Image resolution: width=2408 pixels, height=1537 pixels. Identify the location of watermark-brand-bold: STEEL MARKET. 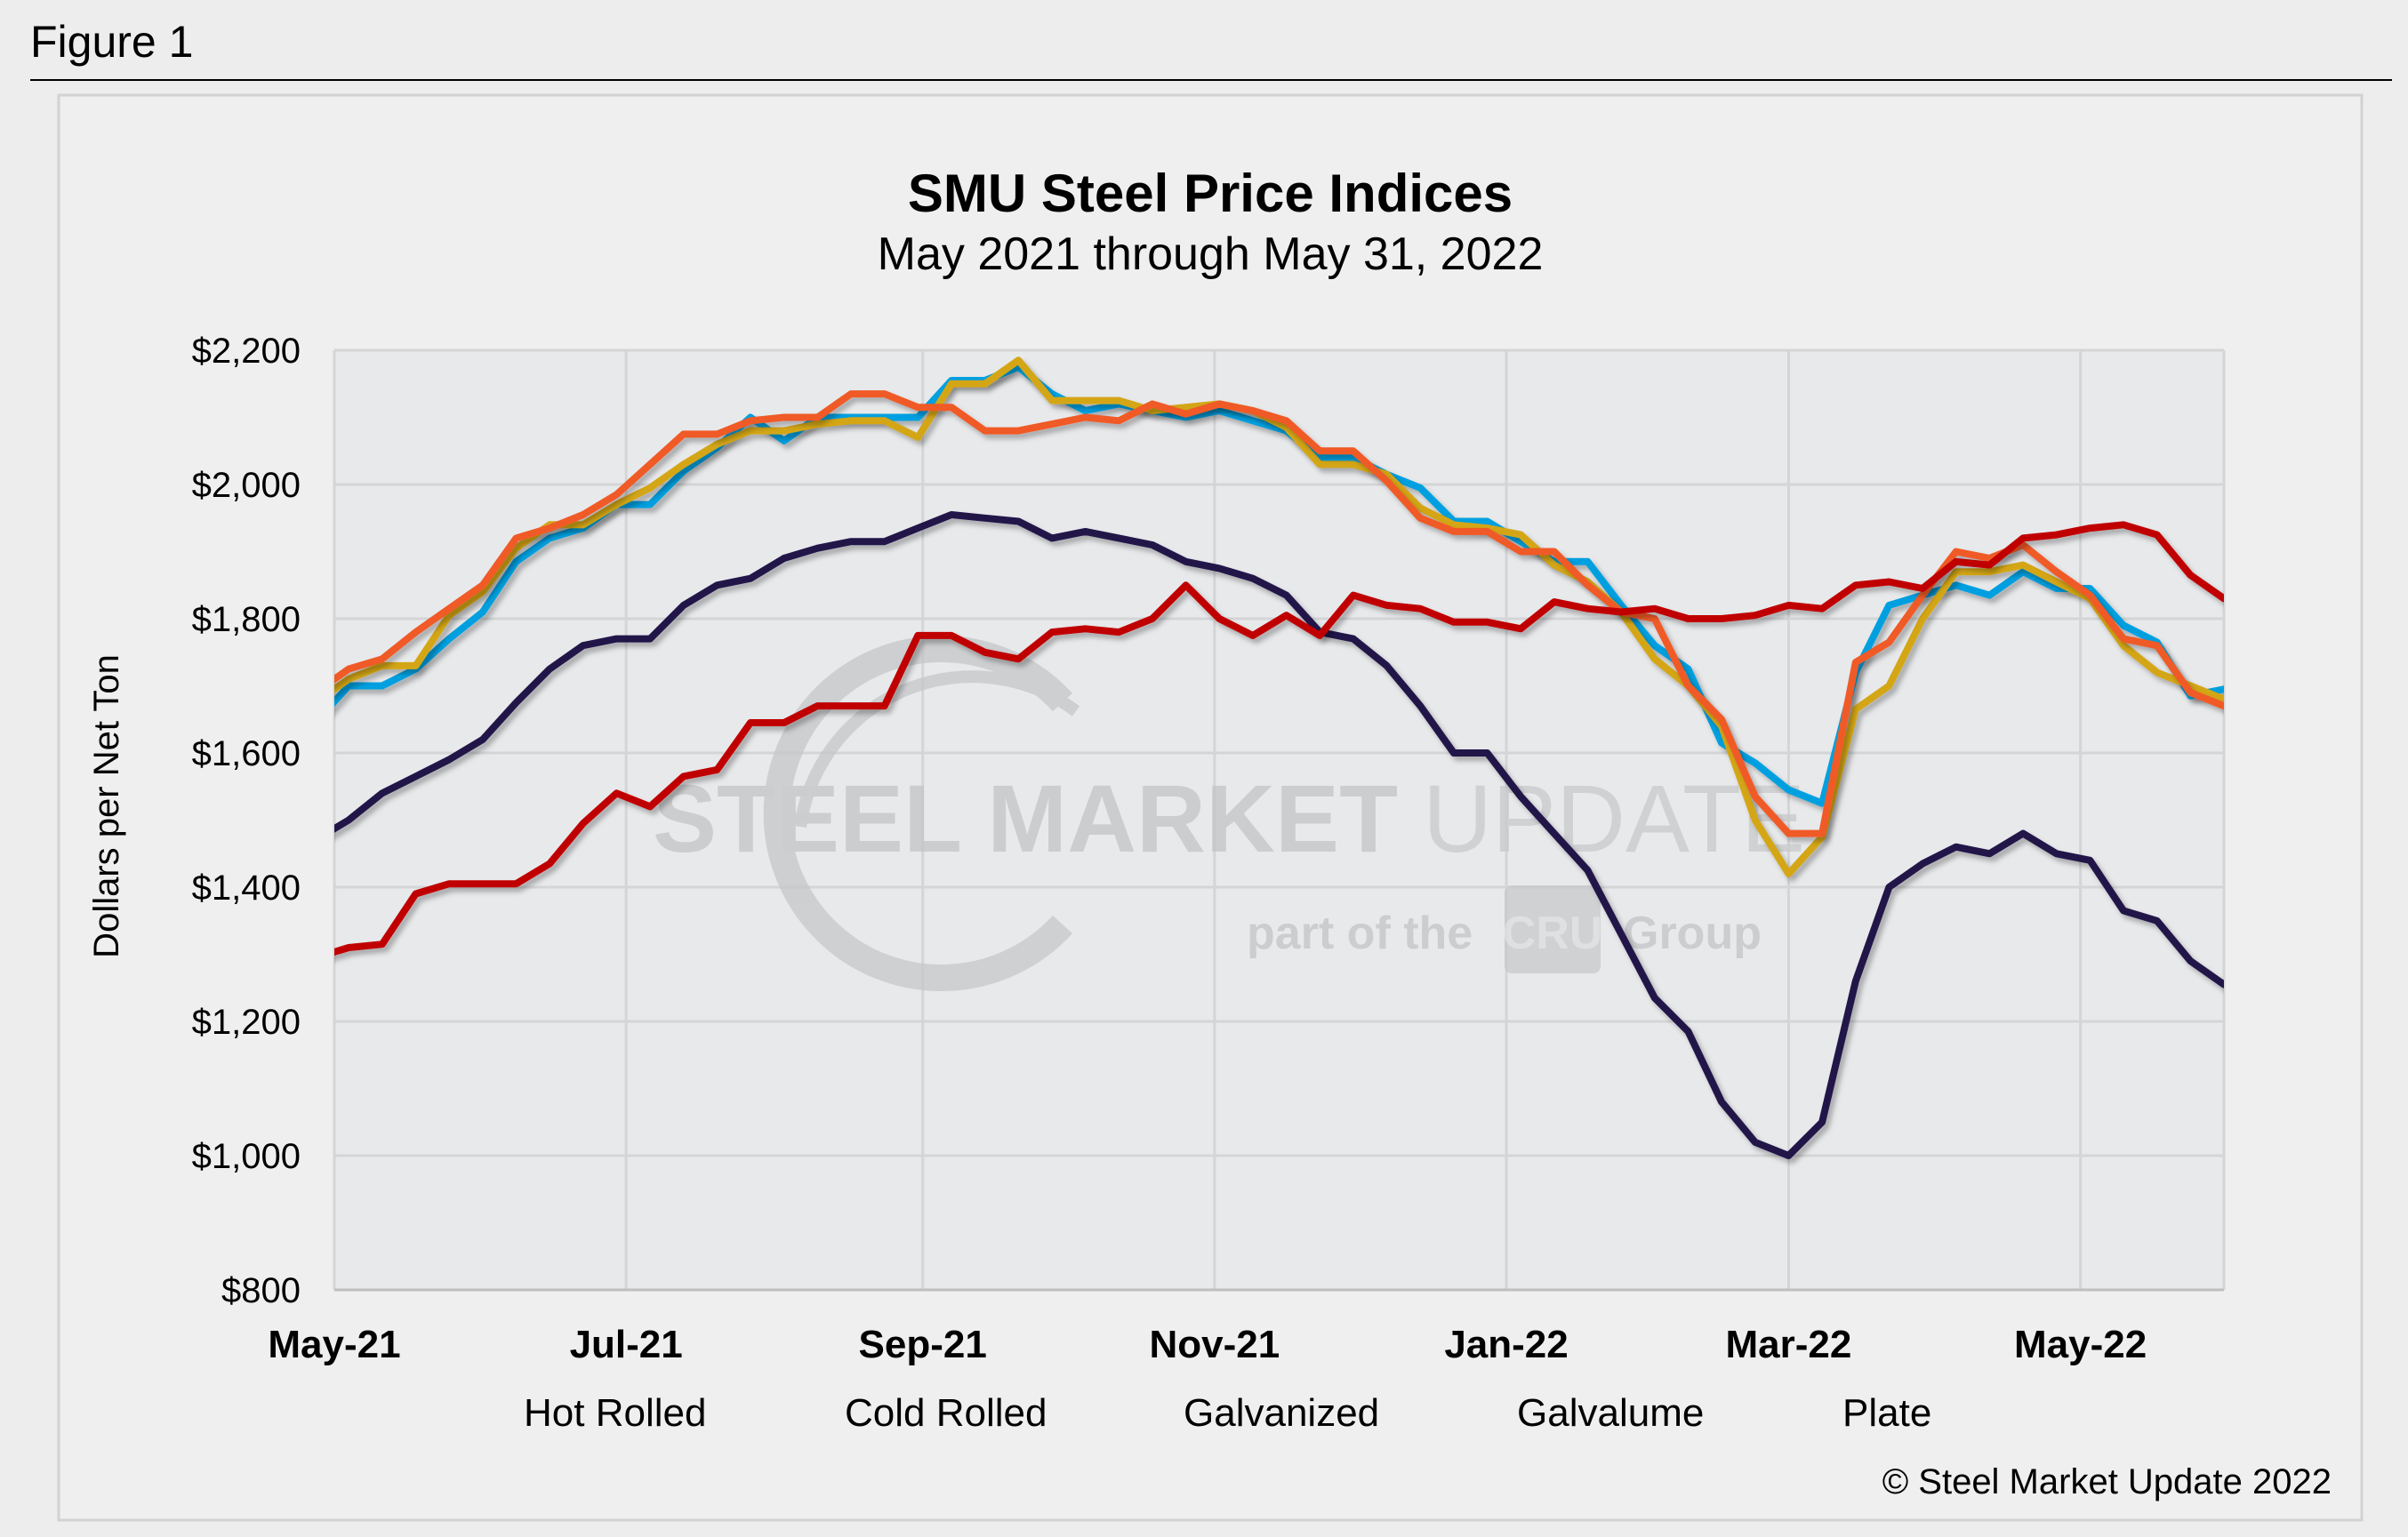
(1026, 818).